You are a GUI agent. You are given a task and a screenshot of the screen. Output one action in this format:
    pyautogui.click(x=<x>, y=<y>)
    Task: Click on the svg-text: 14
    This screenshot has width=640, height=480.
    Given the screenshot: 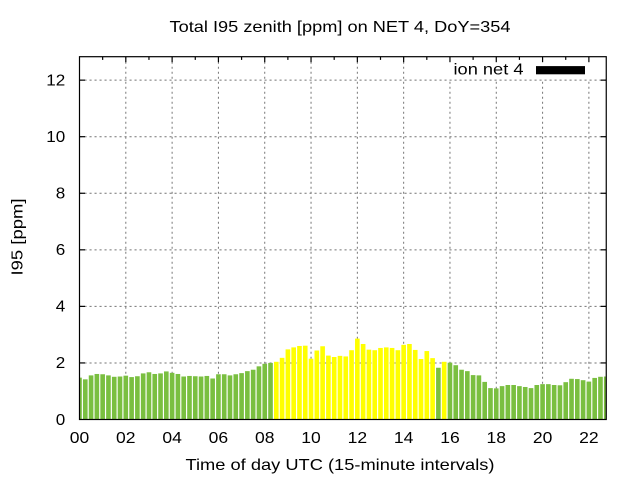 What is the action you would take?
    pyautogui.click(x=404, y=438)
    